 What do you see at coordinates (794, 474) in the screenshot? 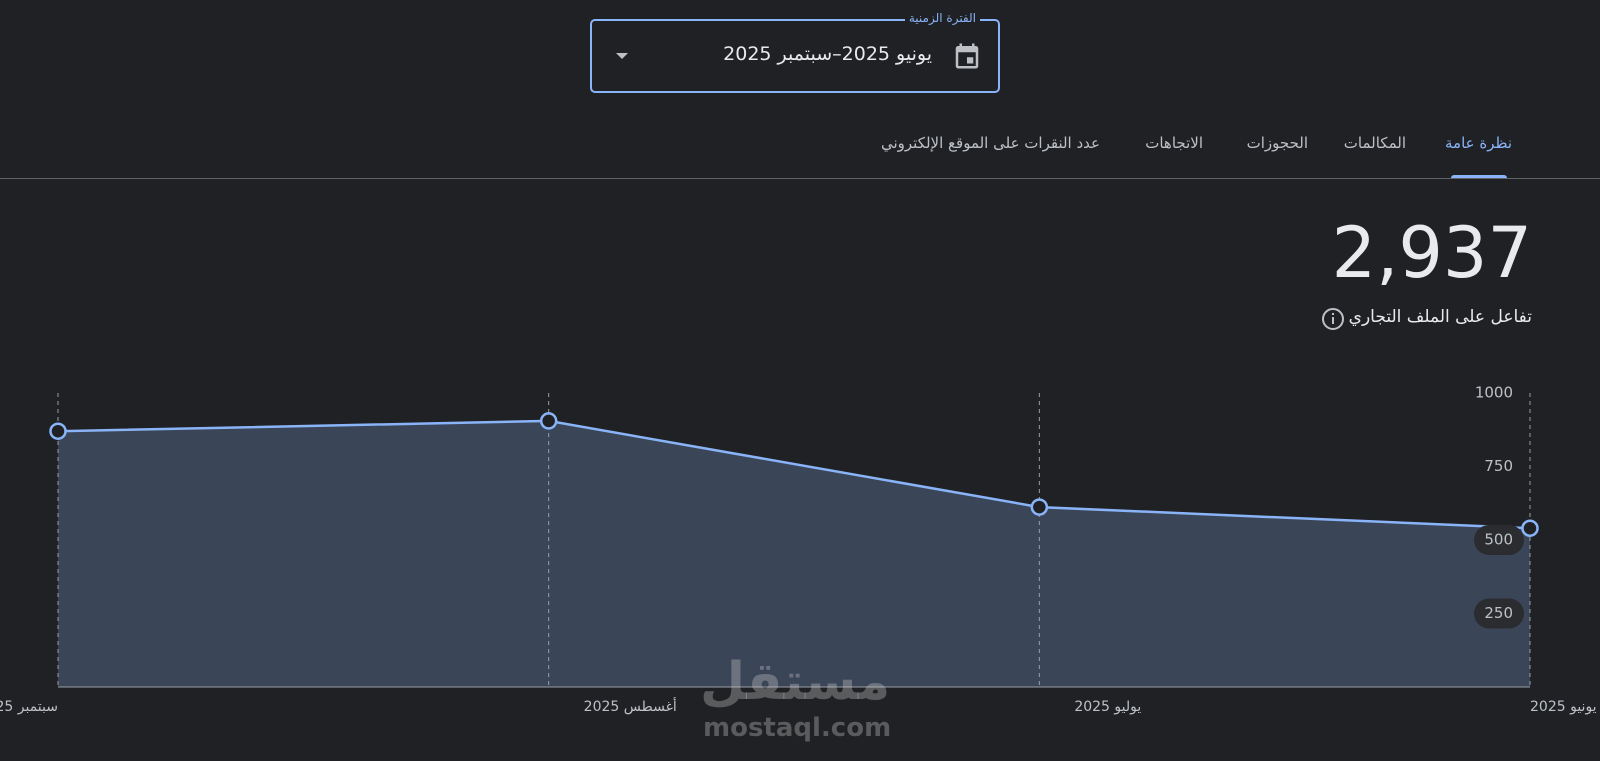
I see `line` at bounding box center [794, 474].